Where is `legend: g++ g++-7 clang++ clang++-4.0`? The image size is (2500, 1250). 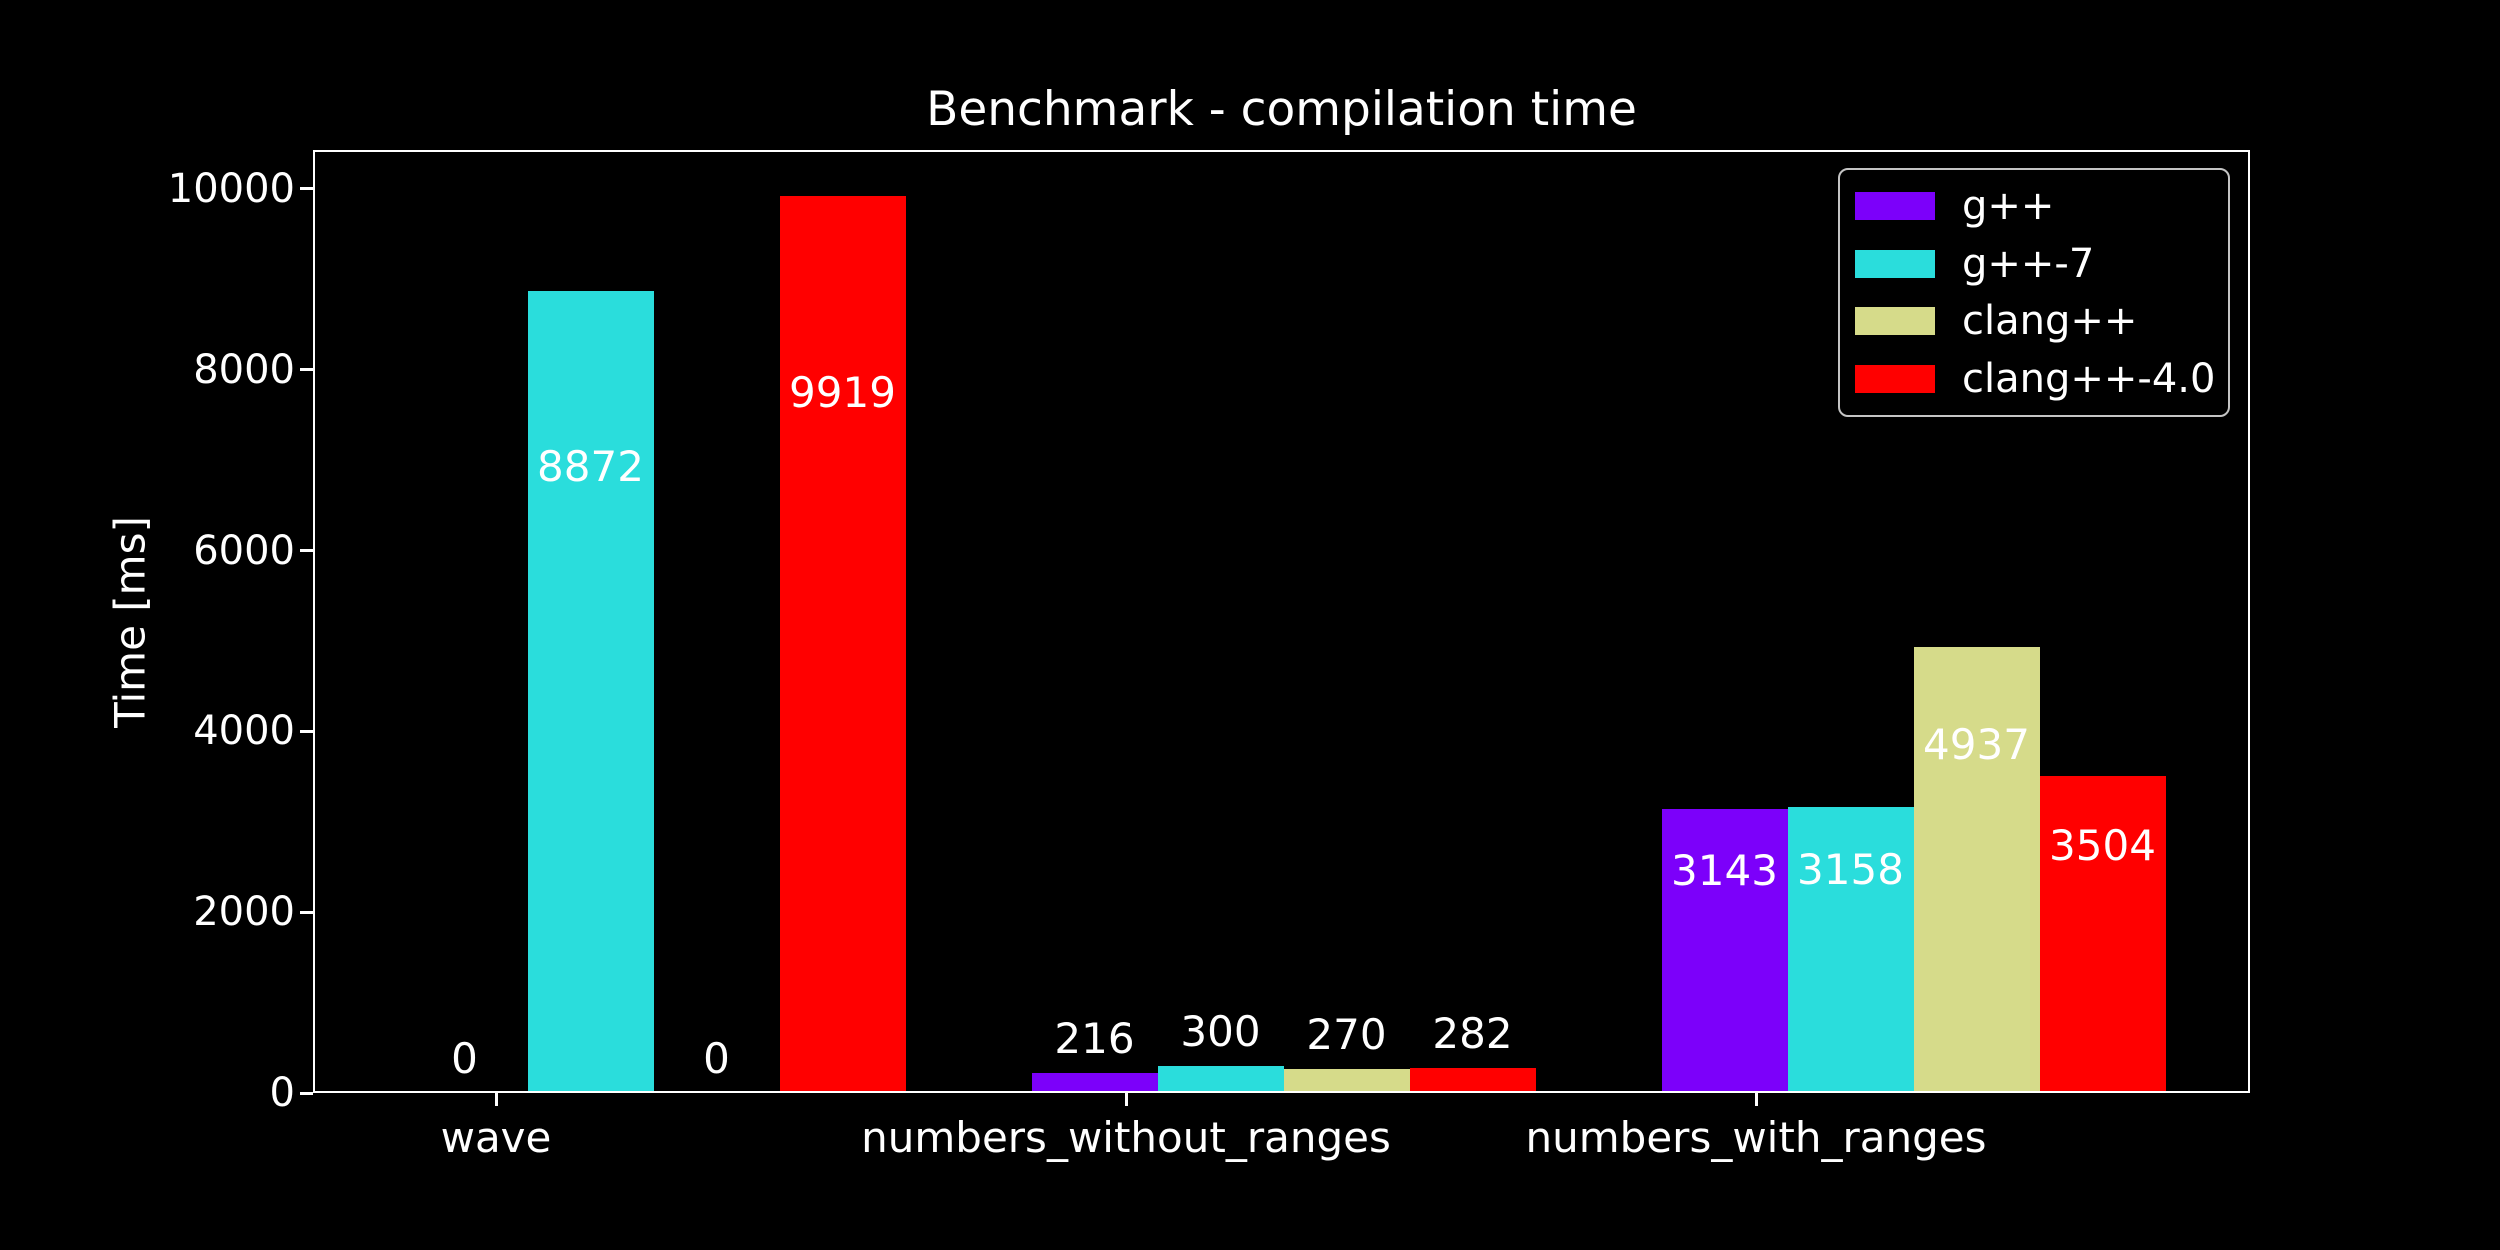 legend: g++ g++-7 clang++ clang++-4.0 is located at coordinates (2034, 292).